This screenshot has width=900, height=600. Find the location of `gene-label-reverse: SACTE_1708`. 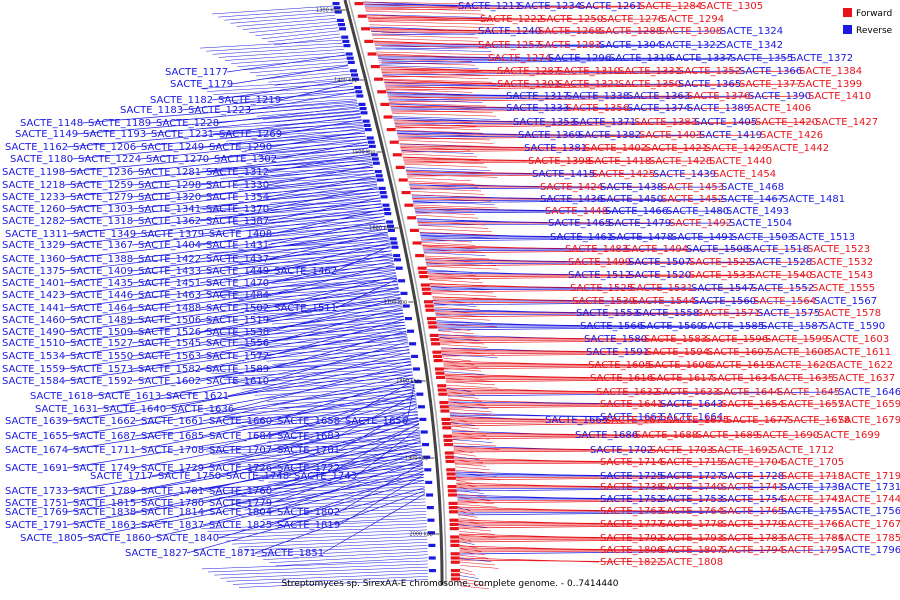

gene-label-reverse: SACTE_1708 is located at coordinates (172, 450).